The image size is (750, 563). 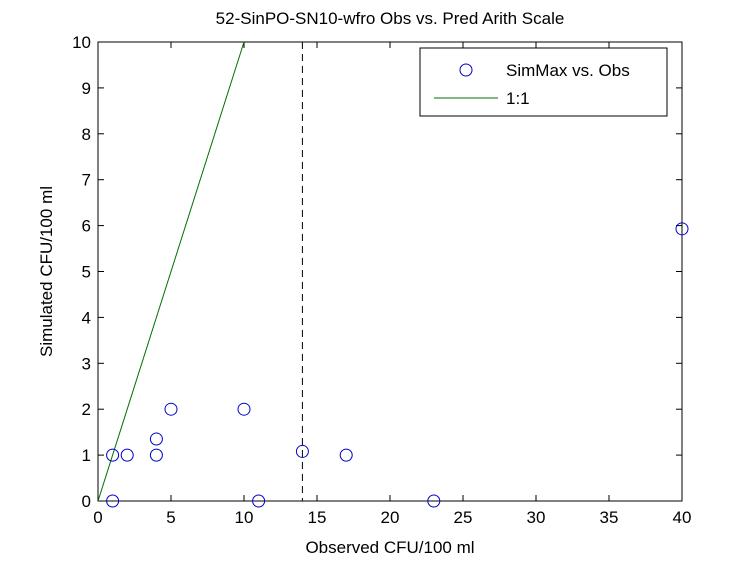 What do you see at coordinates (86, 180) in the screenshot?
I see `y-tick-label: 7` at bounding box center [86, 180].